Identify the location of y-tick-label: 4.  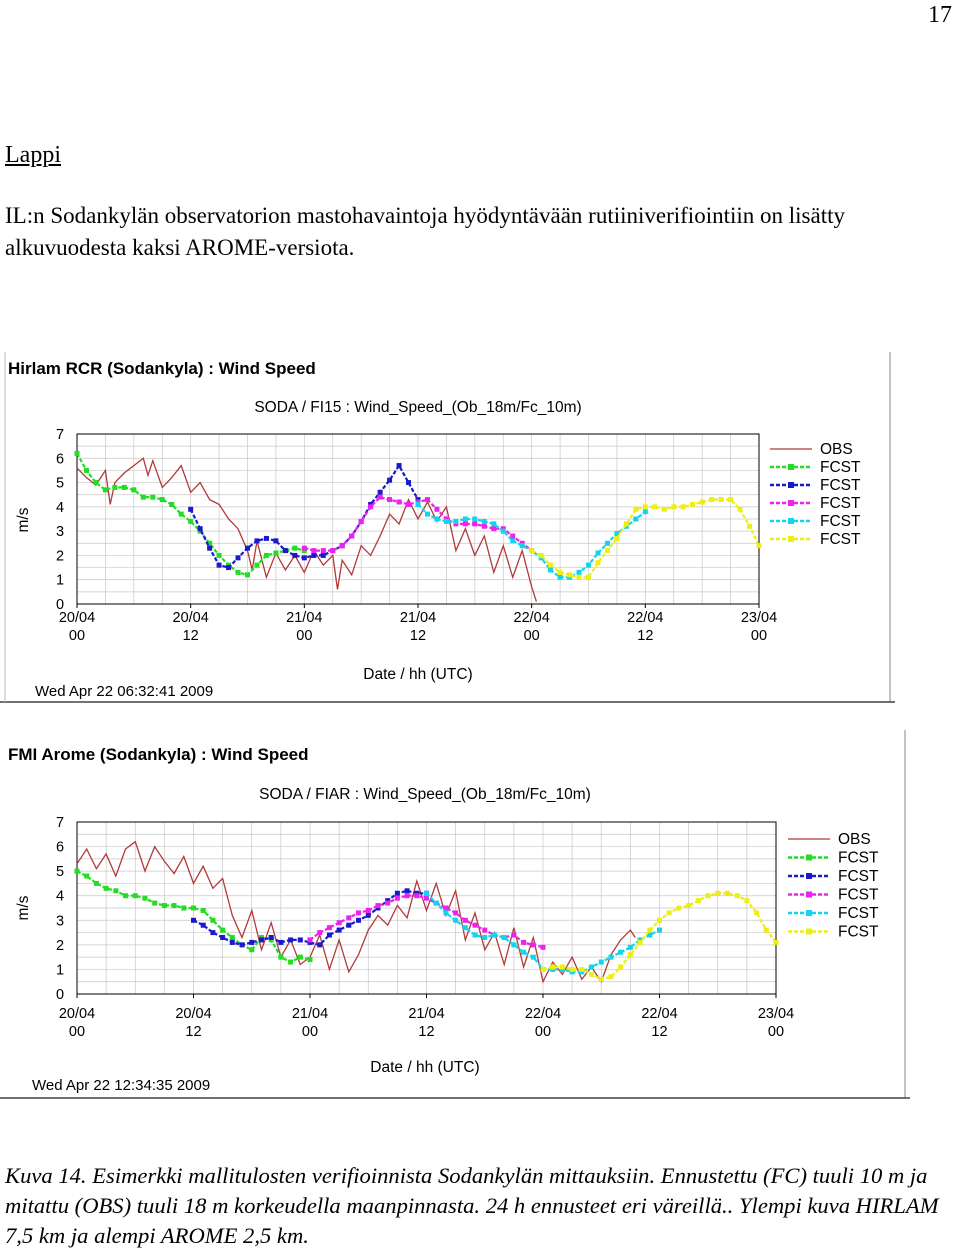
(60, 508).